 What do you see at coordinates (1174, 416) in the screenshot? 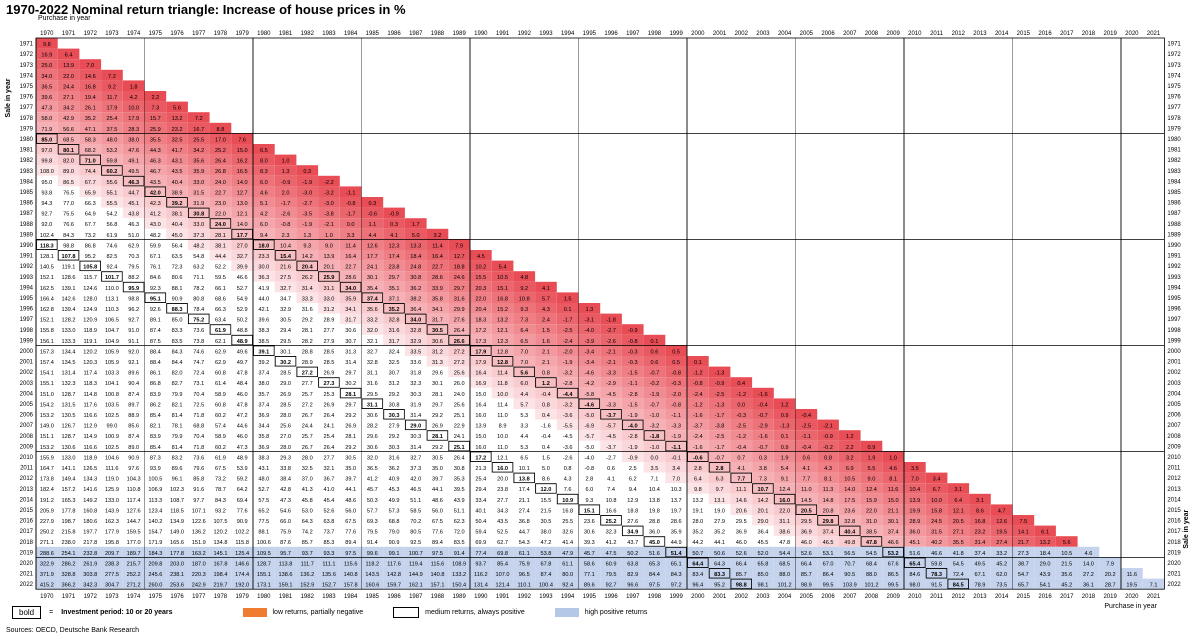
I see `row-header-right: 2006` at bounding box center [1174, 416].